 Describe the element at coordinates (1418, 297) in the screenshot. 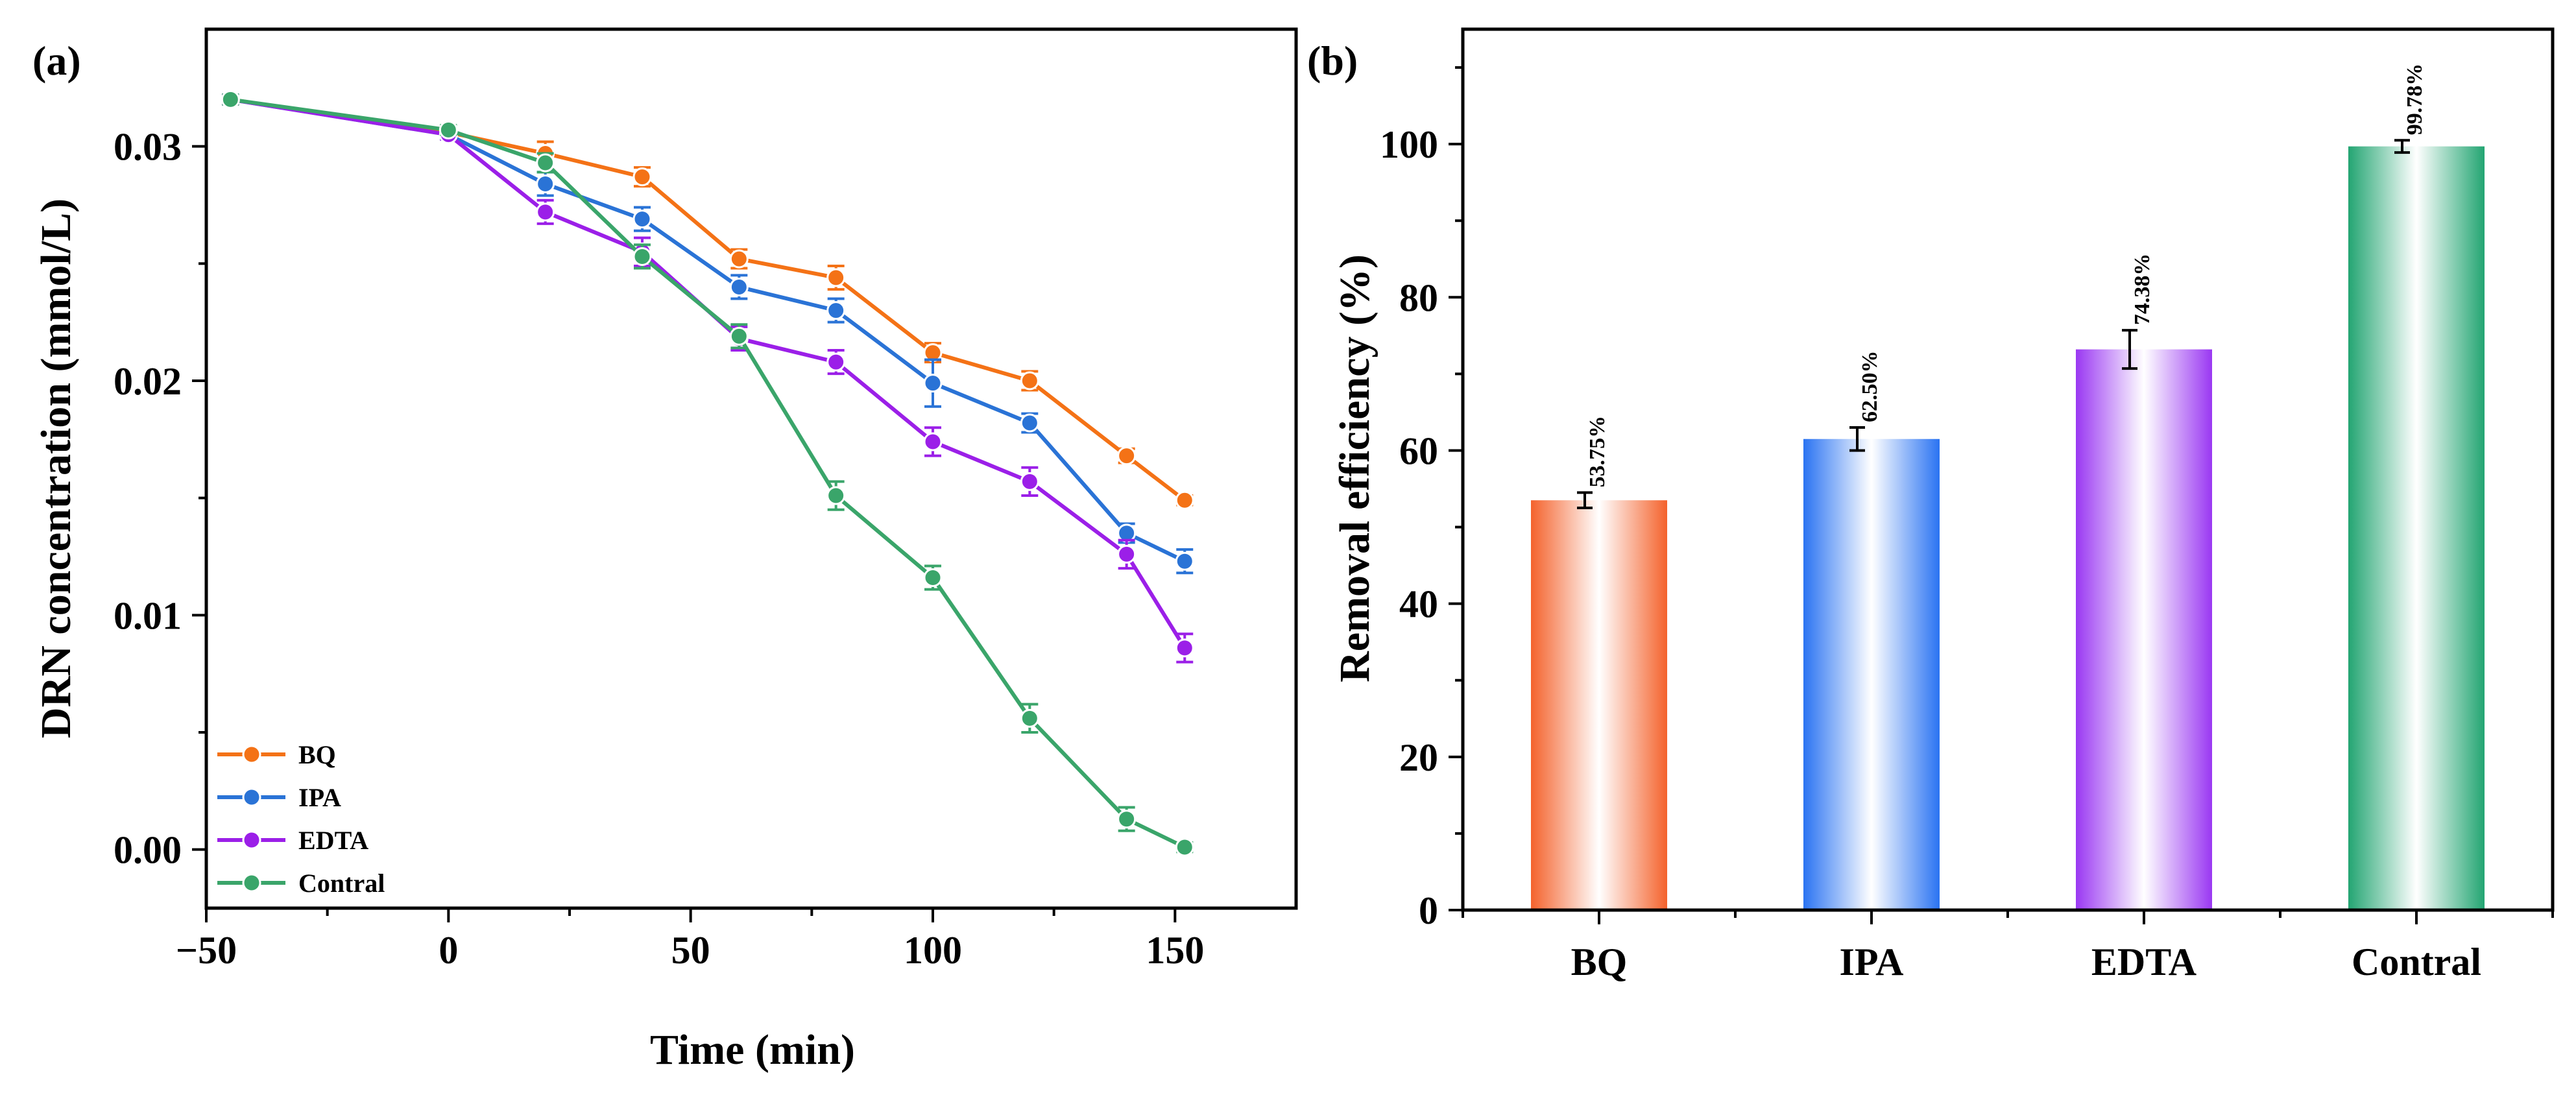

I see `panel-b-y-tick-label: 80` at that location.